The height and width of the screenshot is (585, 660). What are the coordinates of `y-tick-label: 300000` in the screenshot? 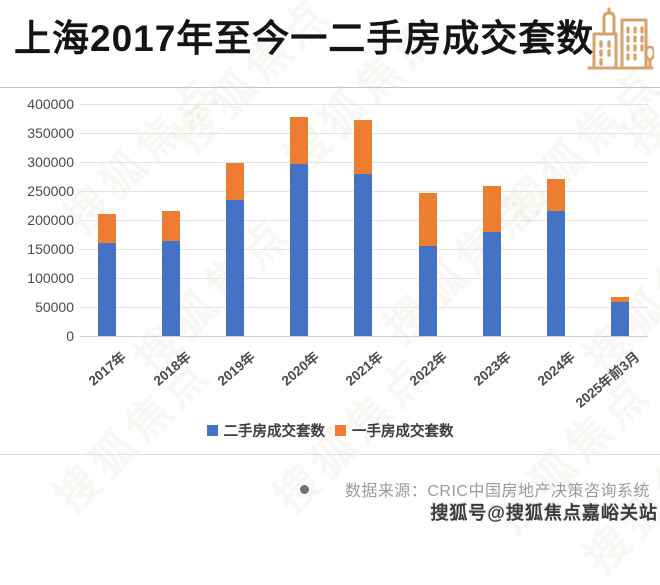 It's located at (50, 162).